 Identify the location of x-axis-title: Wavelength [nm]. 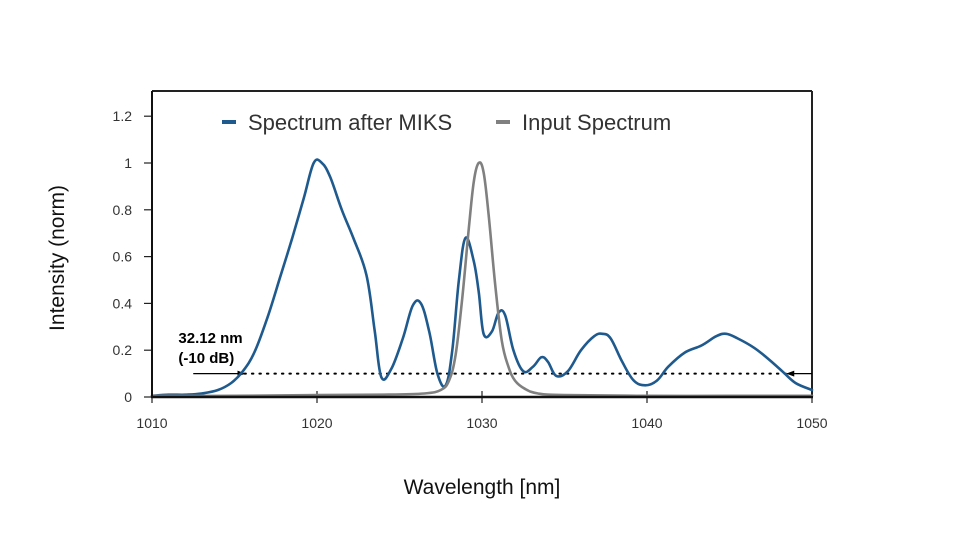
(482, 487).